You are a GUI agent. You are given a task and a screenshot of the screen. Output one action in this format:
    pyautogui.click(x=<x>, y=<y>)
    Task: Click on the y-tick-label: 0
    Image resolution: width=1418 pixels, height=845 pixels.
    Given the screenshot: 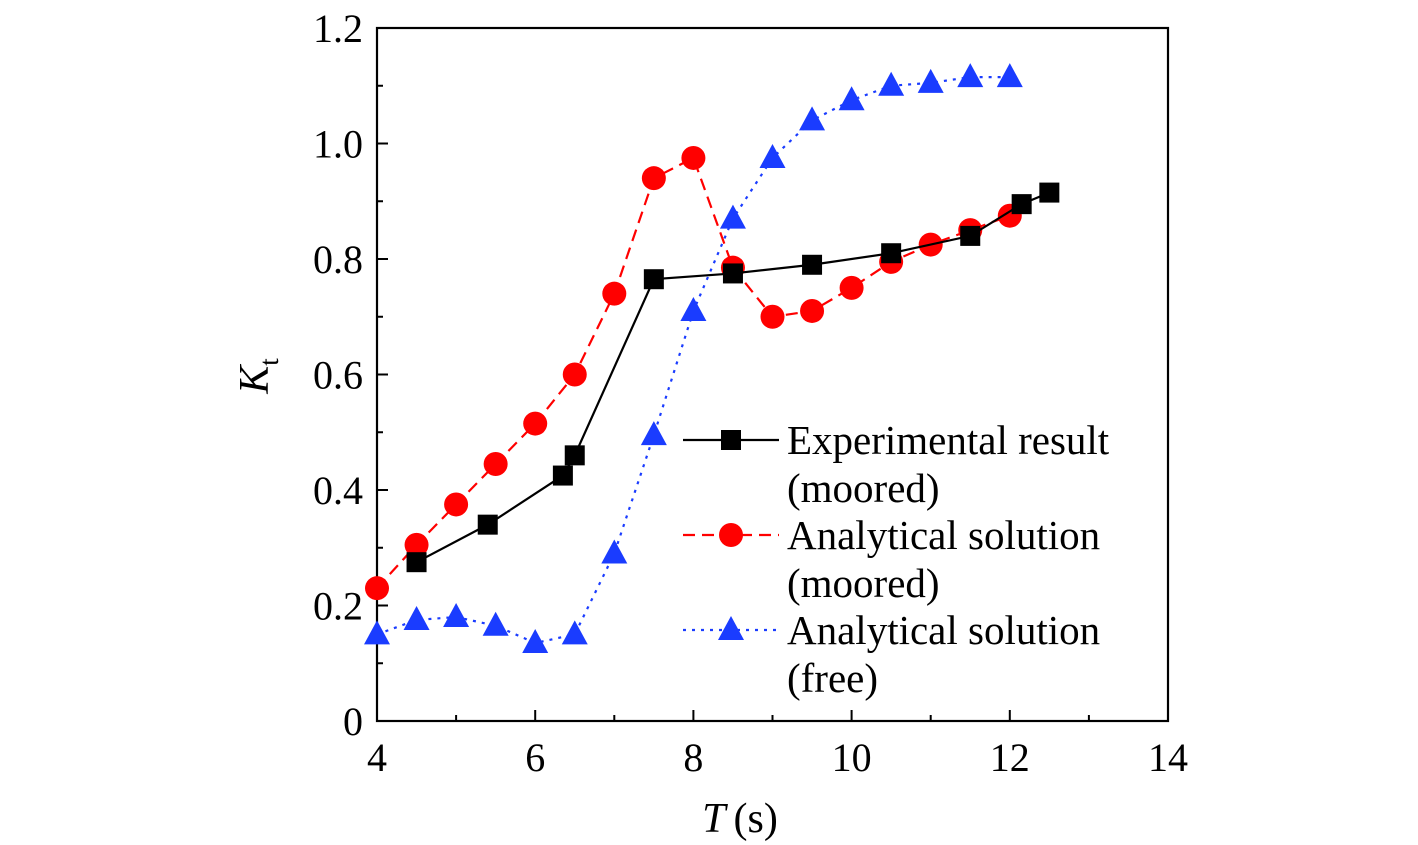 What is the action you would take?
    pyautogui.click(x=353, y=721)
    